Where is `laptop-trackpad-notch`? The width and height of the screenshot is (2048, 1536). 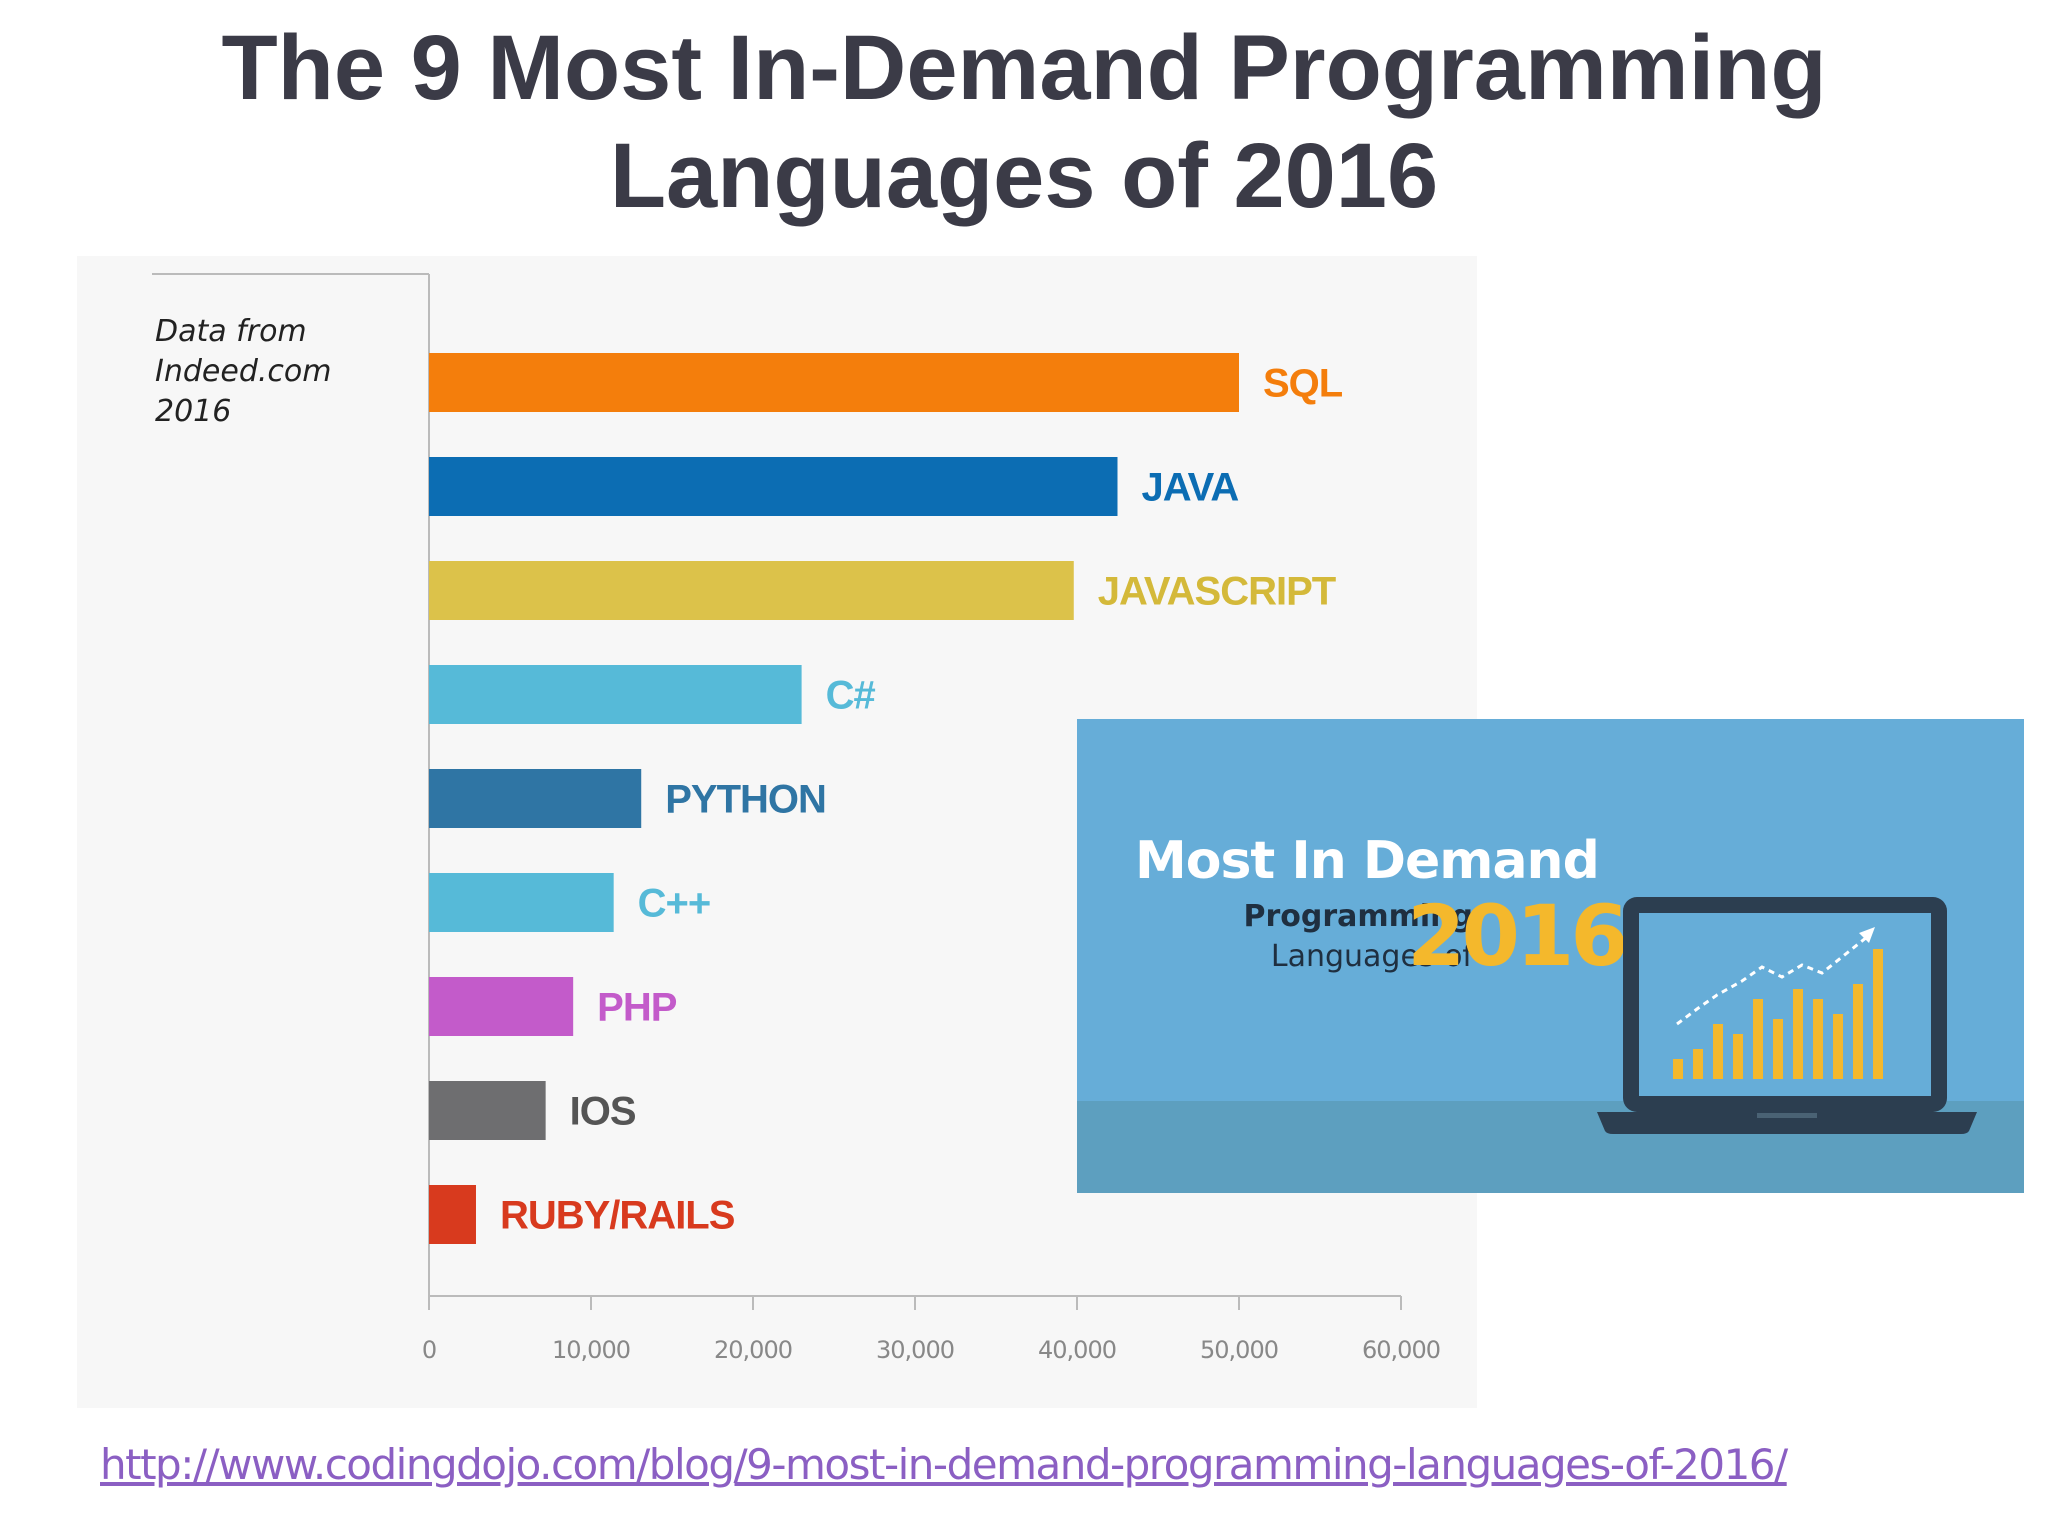
laptop-trackpad-notch is located at coordinates (1787, 1115).